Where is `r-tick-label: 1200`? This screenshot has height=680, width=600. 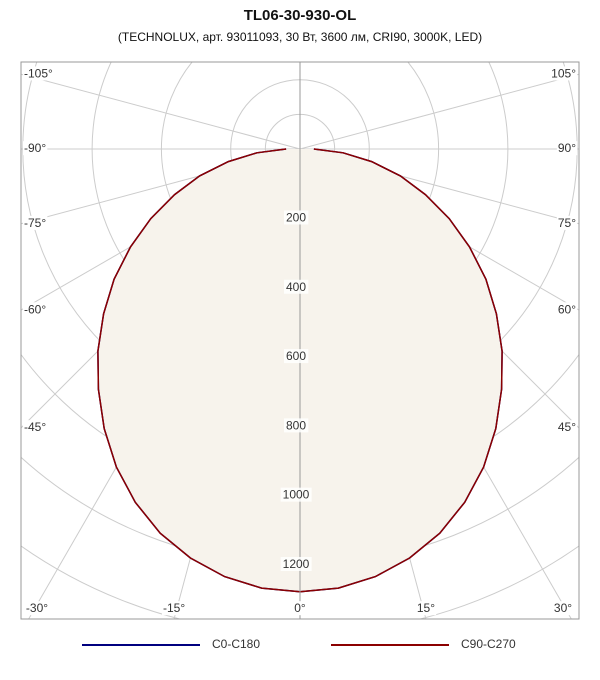
r-tick-label: 1200 is located at coordinates (296, 564).